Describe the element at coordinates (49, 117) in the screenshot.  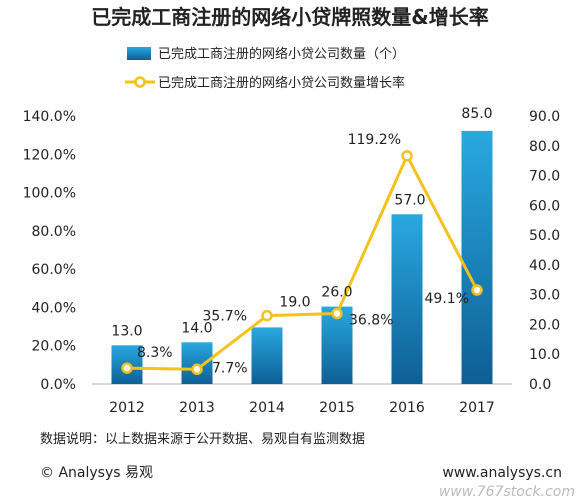
I see `y-left-tick: 140.0%` at that location.